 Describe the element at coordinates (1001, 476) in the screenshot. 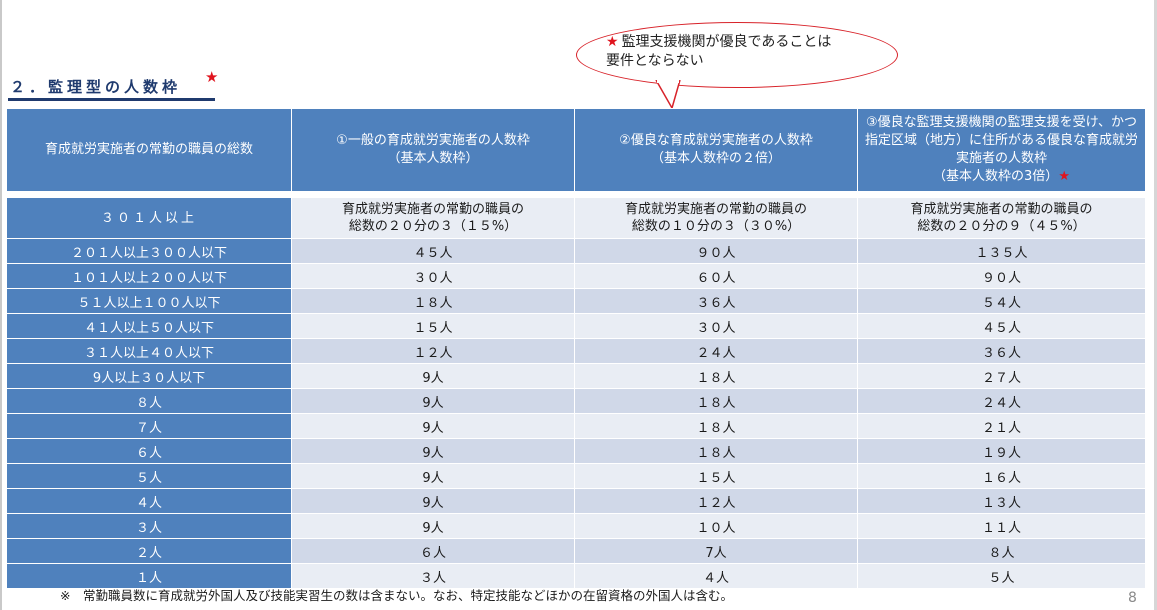

I see `cell-designated-area-quota: １６人` at that location.